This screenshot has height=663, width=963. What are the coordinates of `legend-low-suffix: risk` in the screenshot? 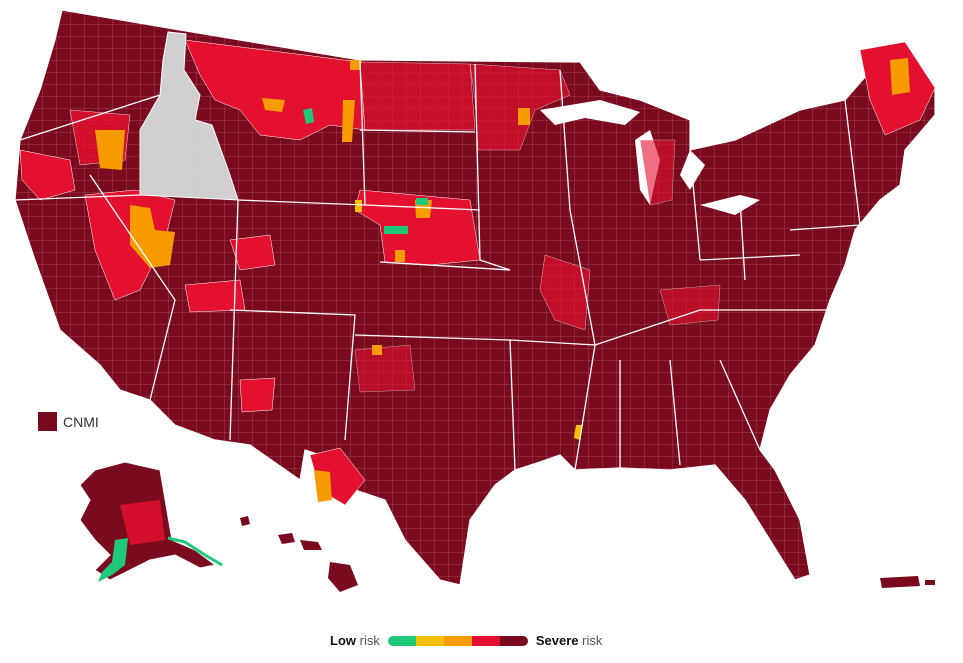 It's located at (368, 640).